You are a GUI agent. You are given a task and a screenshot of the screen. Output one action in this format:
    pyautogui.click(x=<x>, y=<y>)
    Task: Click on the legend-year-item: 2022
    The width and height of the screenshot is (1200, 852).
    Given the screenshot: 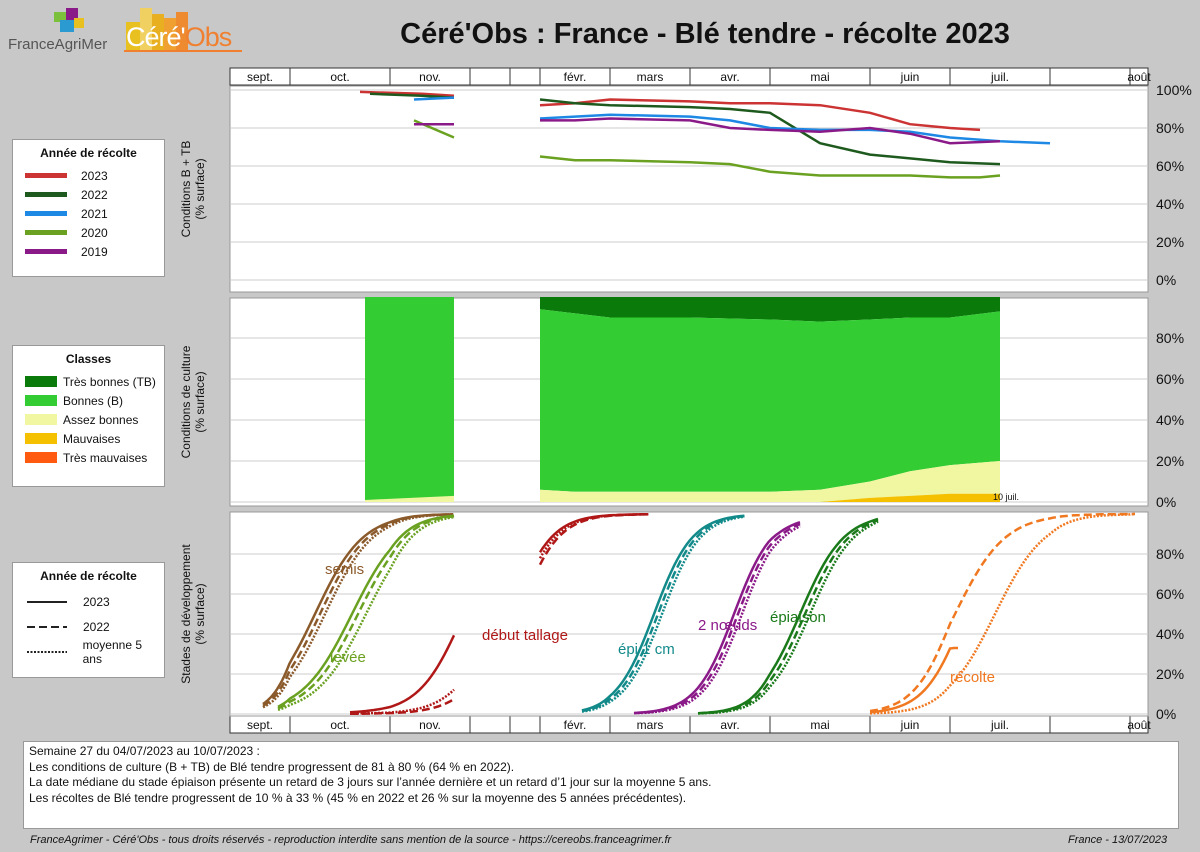 What is the action you would take?
    pyautogui.click(x=88, y=194)
    